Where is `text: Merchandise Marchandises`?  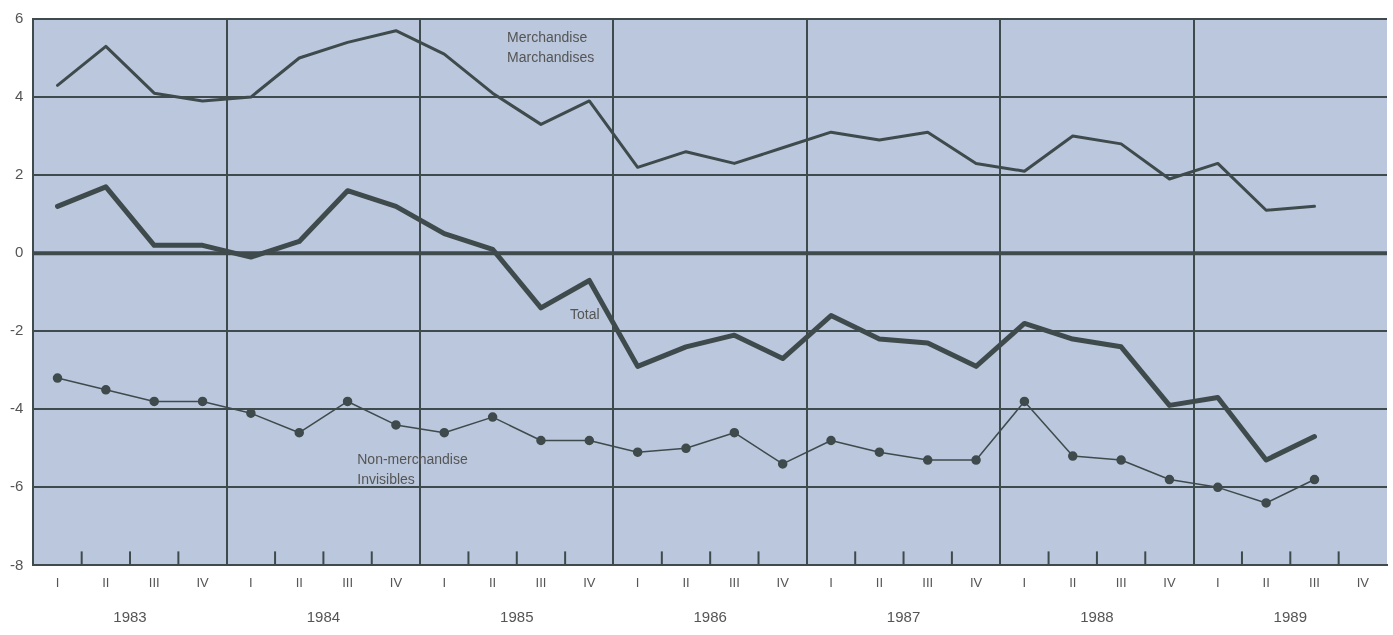 text: Merchandise Marchandises is located at coordinates (551, 47).